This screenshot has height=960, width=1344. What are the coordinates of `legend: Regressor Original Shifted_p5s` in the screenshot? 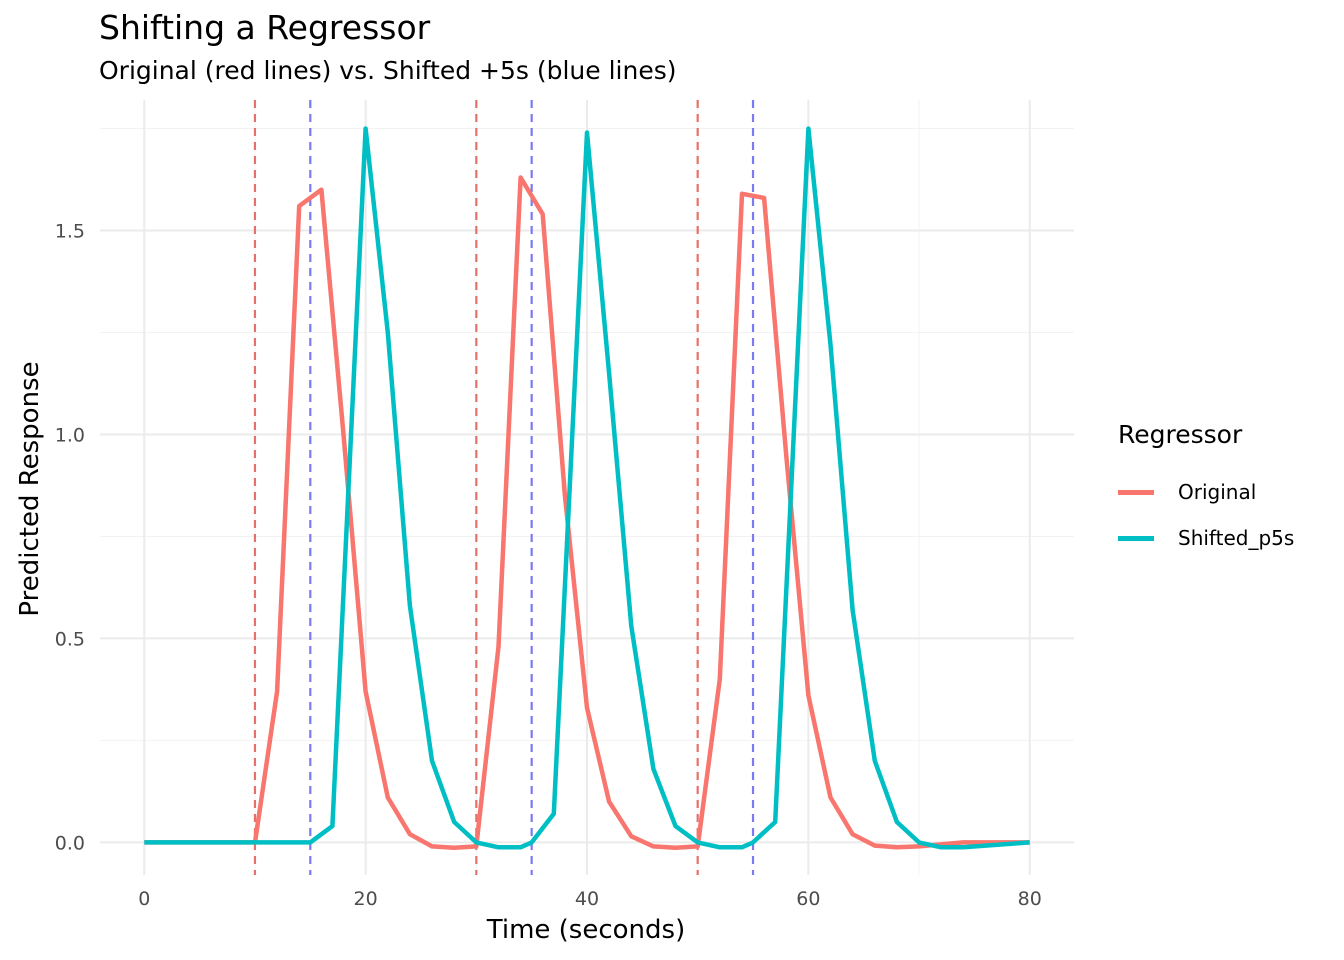 It's located at (1206, 490).